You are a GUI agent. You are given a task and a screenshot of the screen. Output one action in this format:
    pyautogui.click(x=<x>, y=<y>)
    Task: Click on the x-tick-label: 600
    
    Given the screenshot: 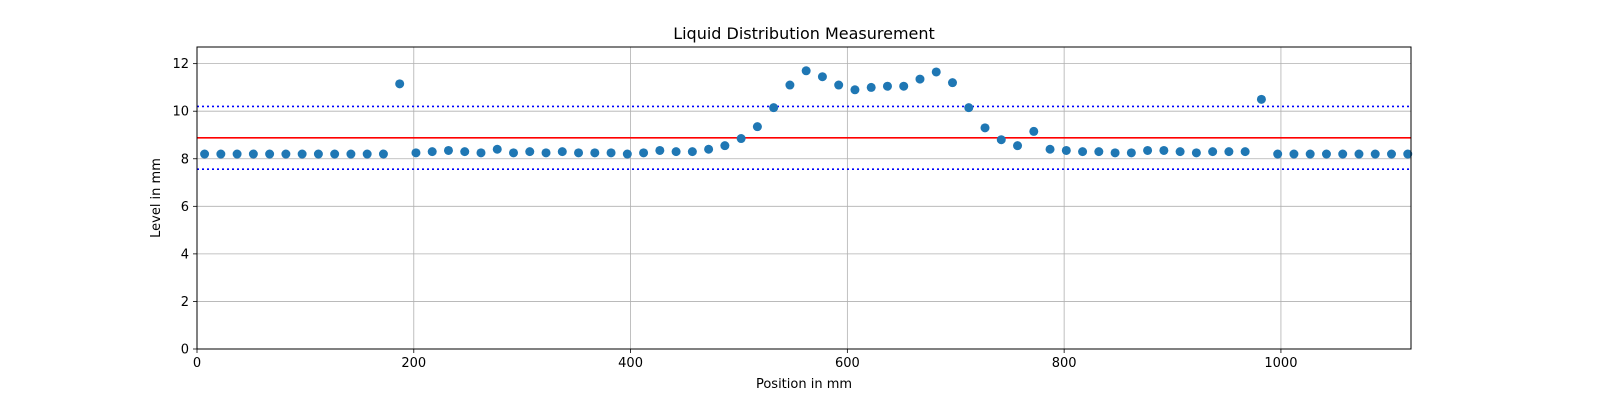 What is the action you would take?
    pyautogui.click(x=847, y=363)
    